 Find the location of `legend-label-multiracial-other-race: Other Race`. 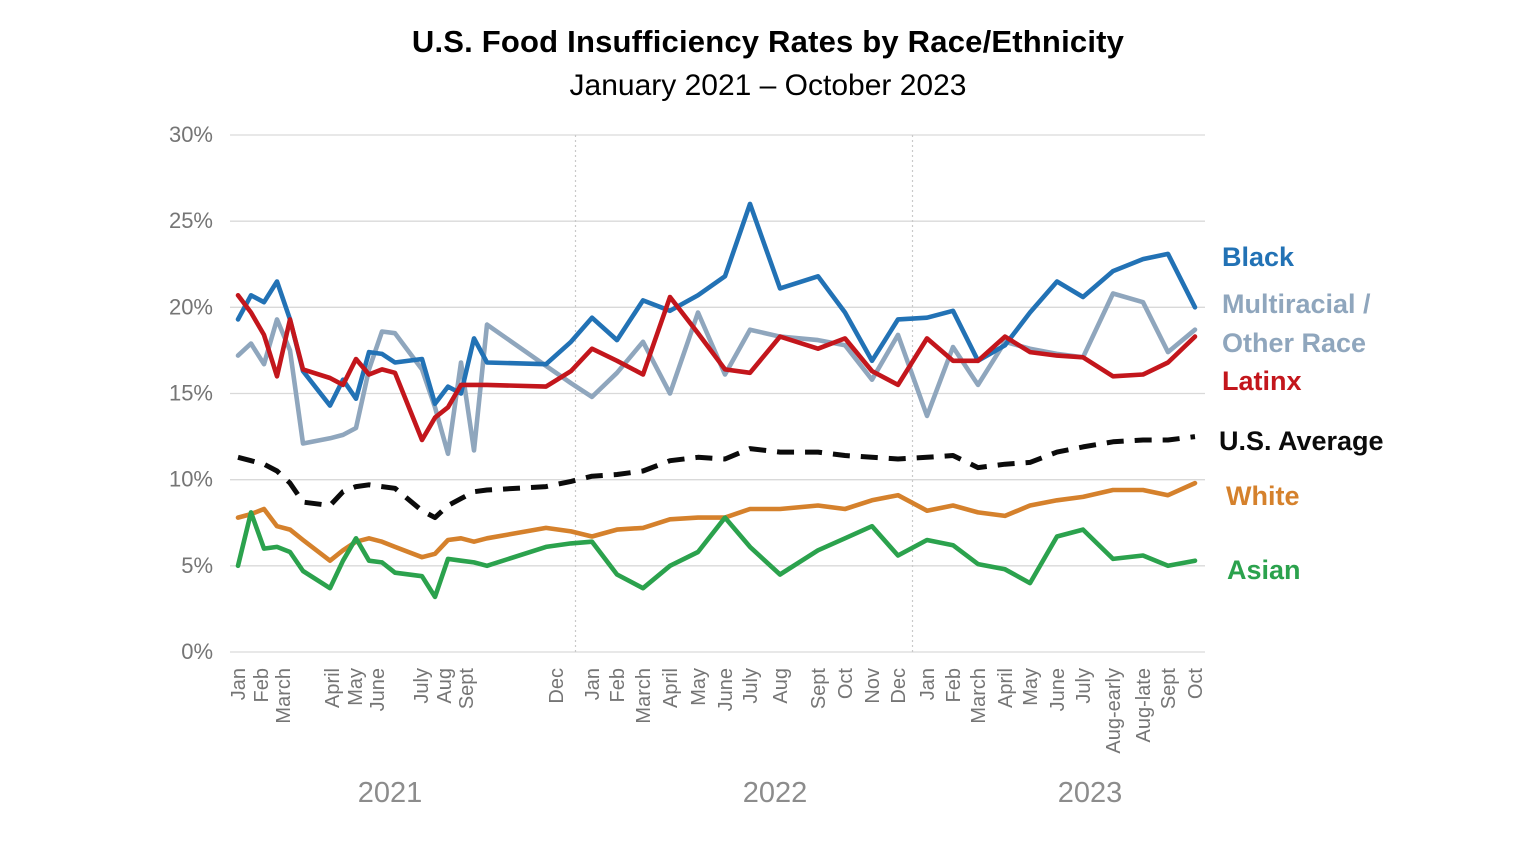

legend-label-multiracial-other-race: Other Race is located at coordinates (1294, 343).